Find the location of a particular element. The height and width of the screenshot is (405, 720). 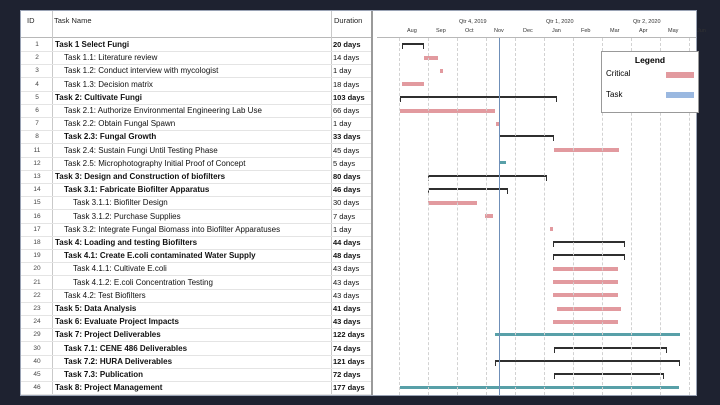

task-duration: 45 days is located at coordinates (346, 150).